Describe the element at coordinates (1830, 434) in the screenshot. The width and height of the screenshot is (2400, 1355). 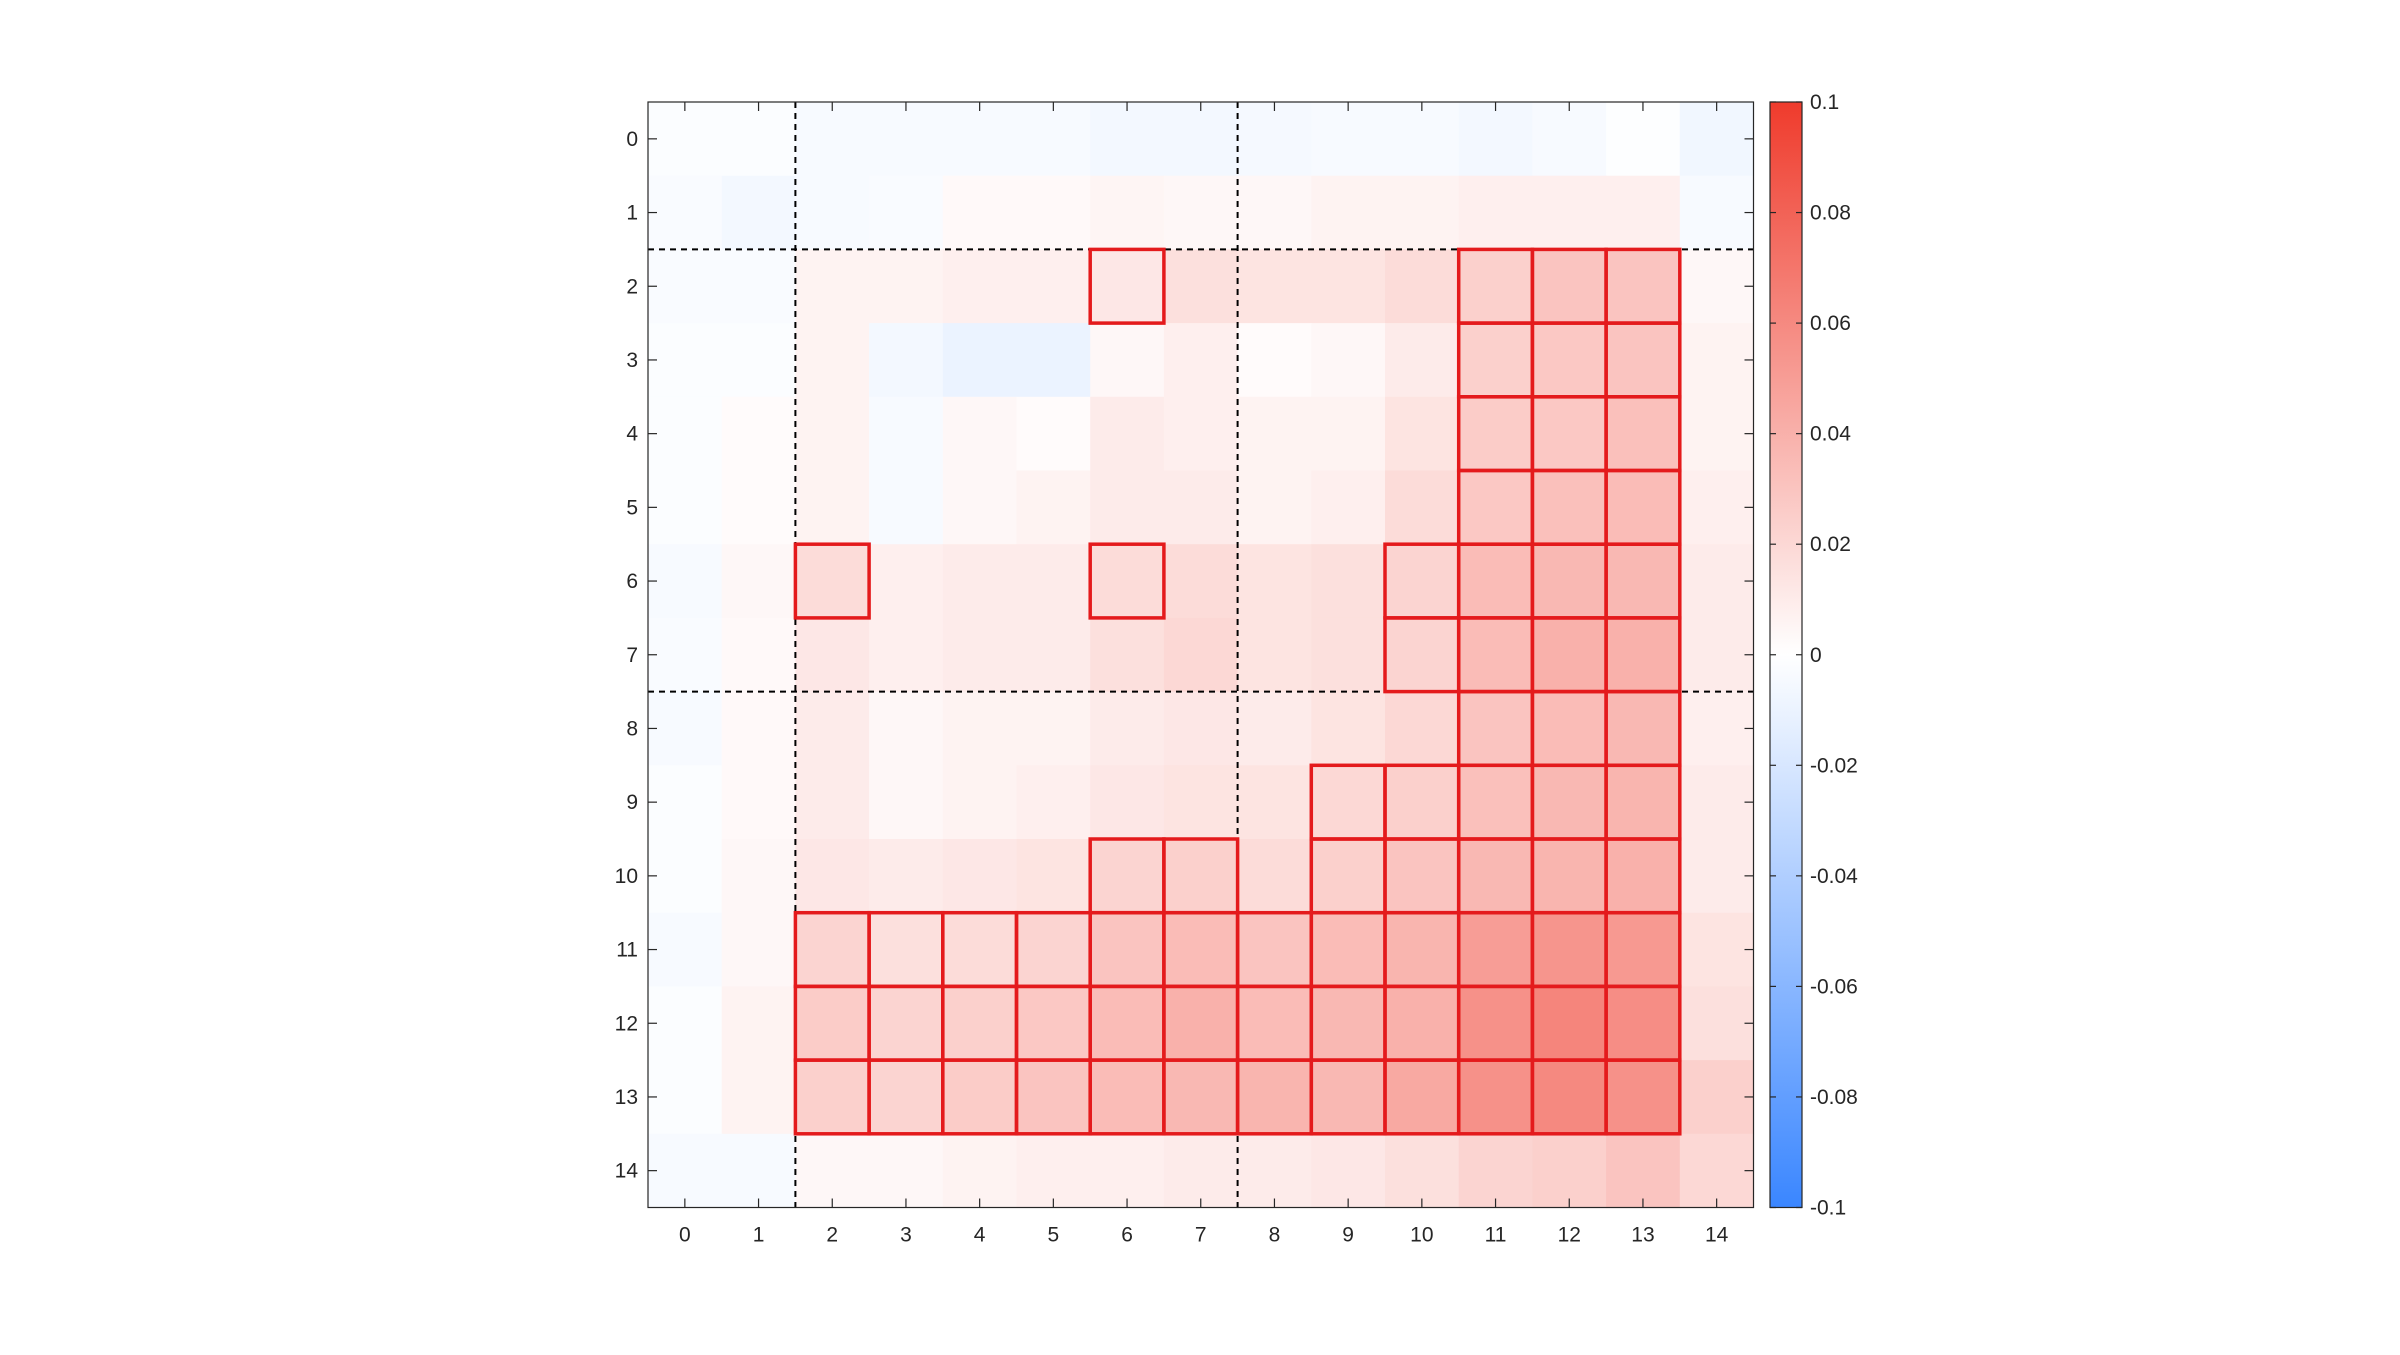
I see `colorbar-tick-label: 0.04` at that location.